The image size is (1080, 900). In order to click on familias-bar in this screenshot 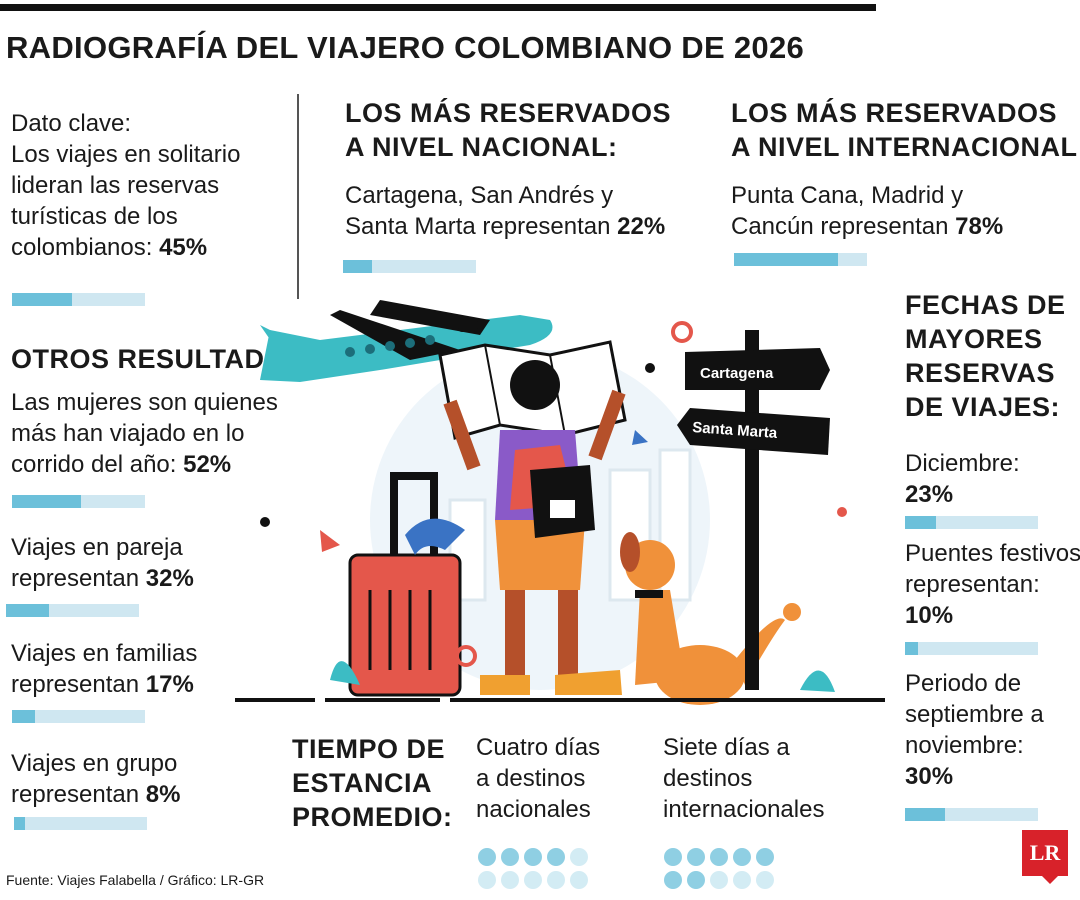, I will do `click(78, 716)`.